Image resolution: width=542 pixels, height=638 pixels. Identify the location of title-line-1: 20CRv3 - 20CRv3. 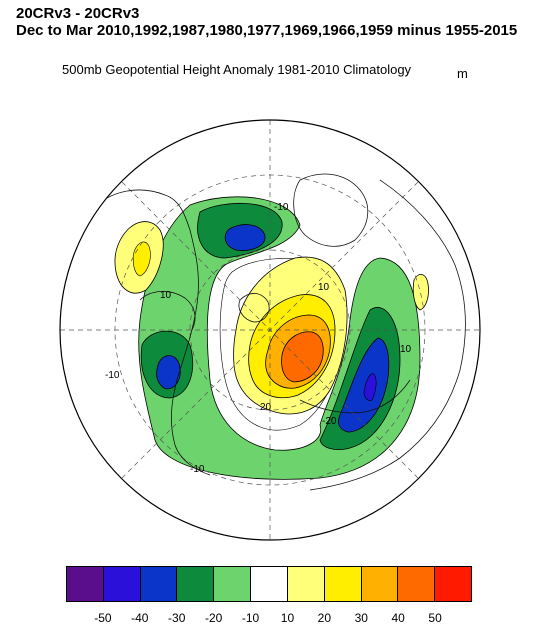
(78, 13).